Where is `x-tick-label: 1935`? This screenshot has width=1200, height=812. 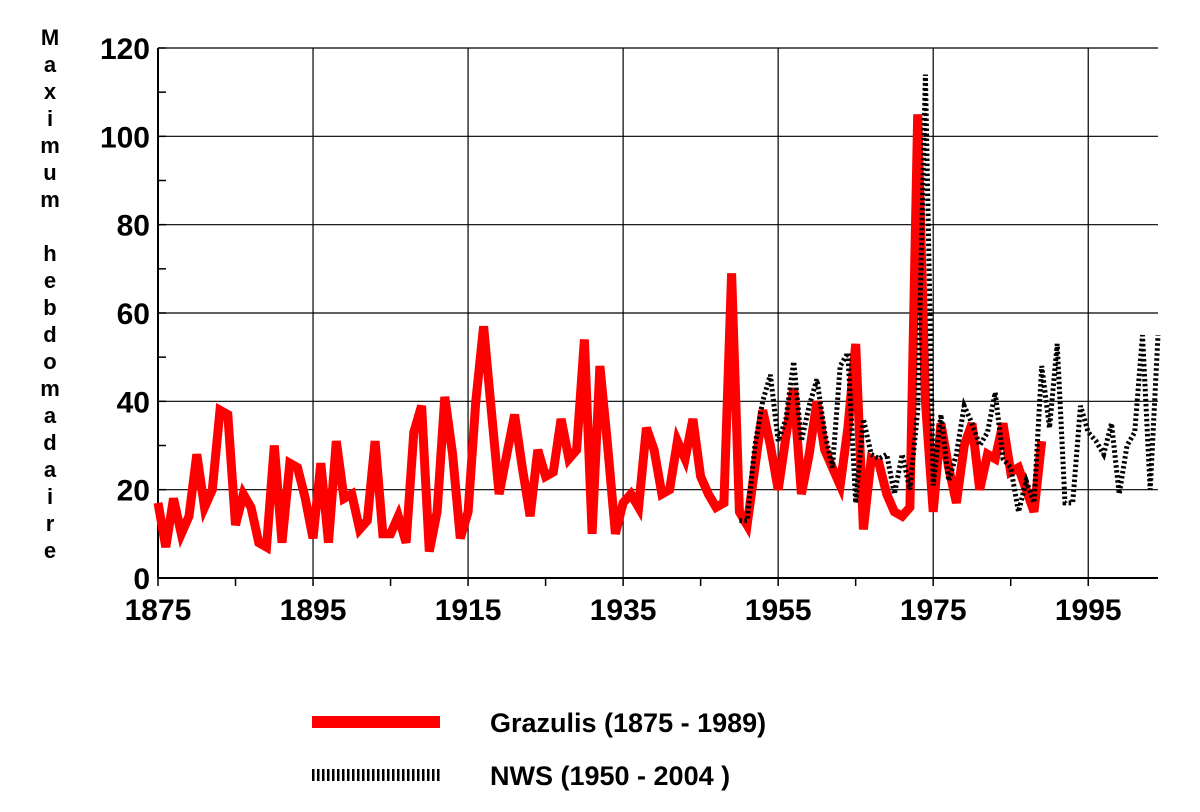 x-tick-label: 1935 is located at coordinates (623, 610).